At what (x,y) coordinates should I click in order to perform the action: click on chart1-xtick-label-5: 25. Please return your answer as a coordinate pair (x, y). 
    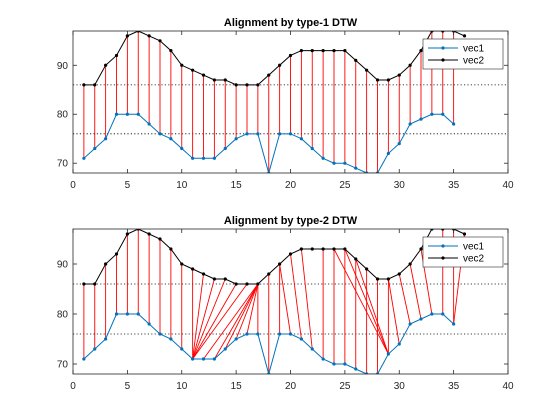
    Looking at the image, I should click on (345, 185).